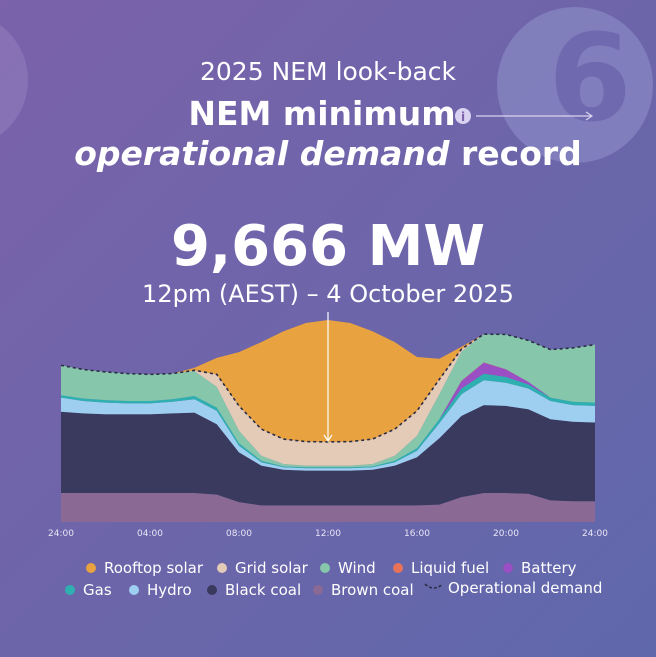 This screenshot has height=657, width=656. Describe the element at coordinates (589, 116) in the screenshot. I see `info-arrow-head` at that location.